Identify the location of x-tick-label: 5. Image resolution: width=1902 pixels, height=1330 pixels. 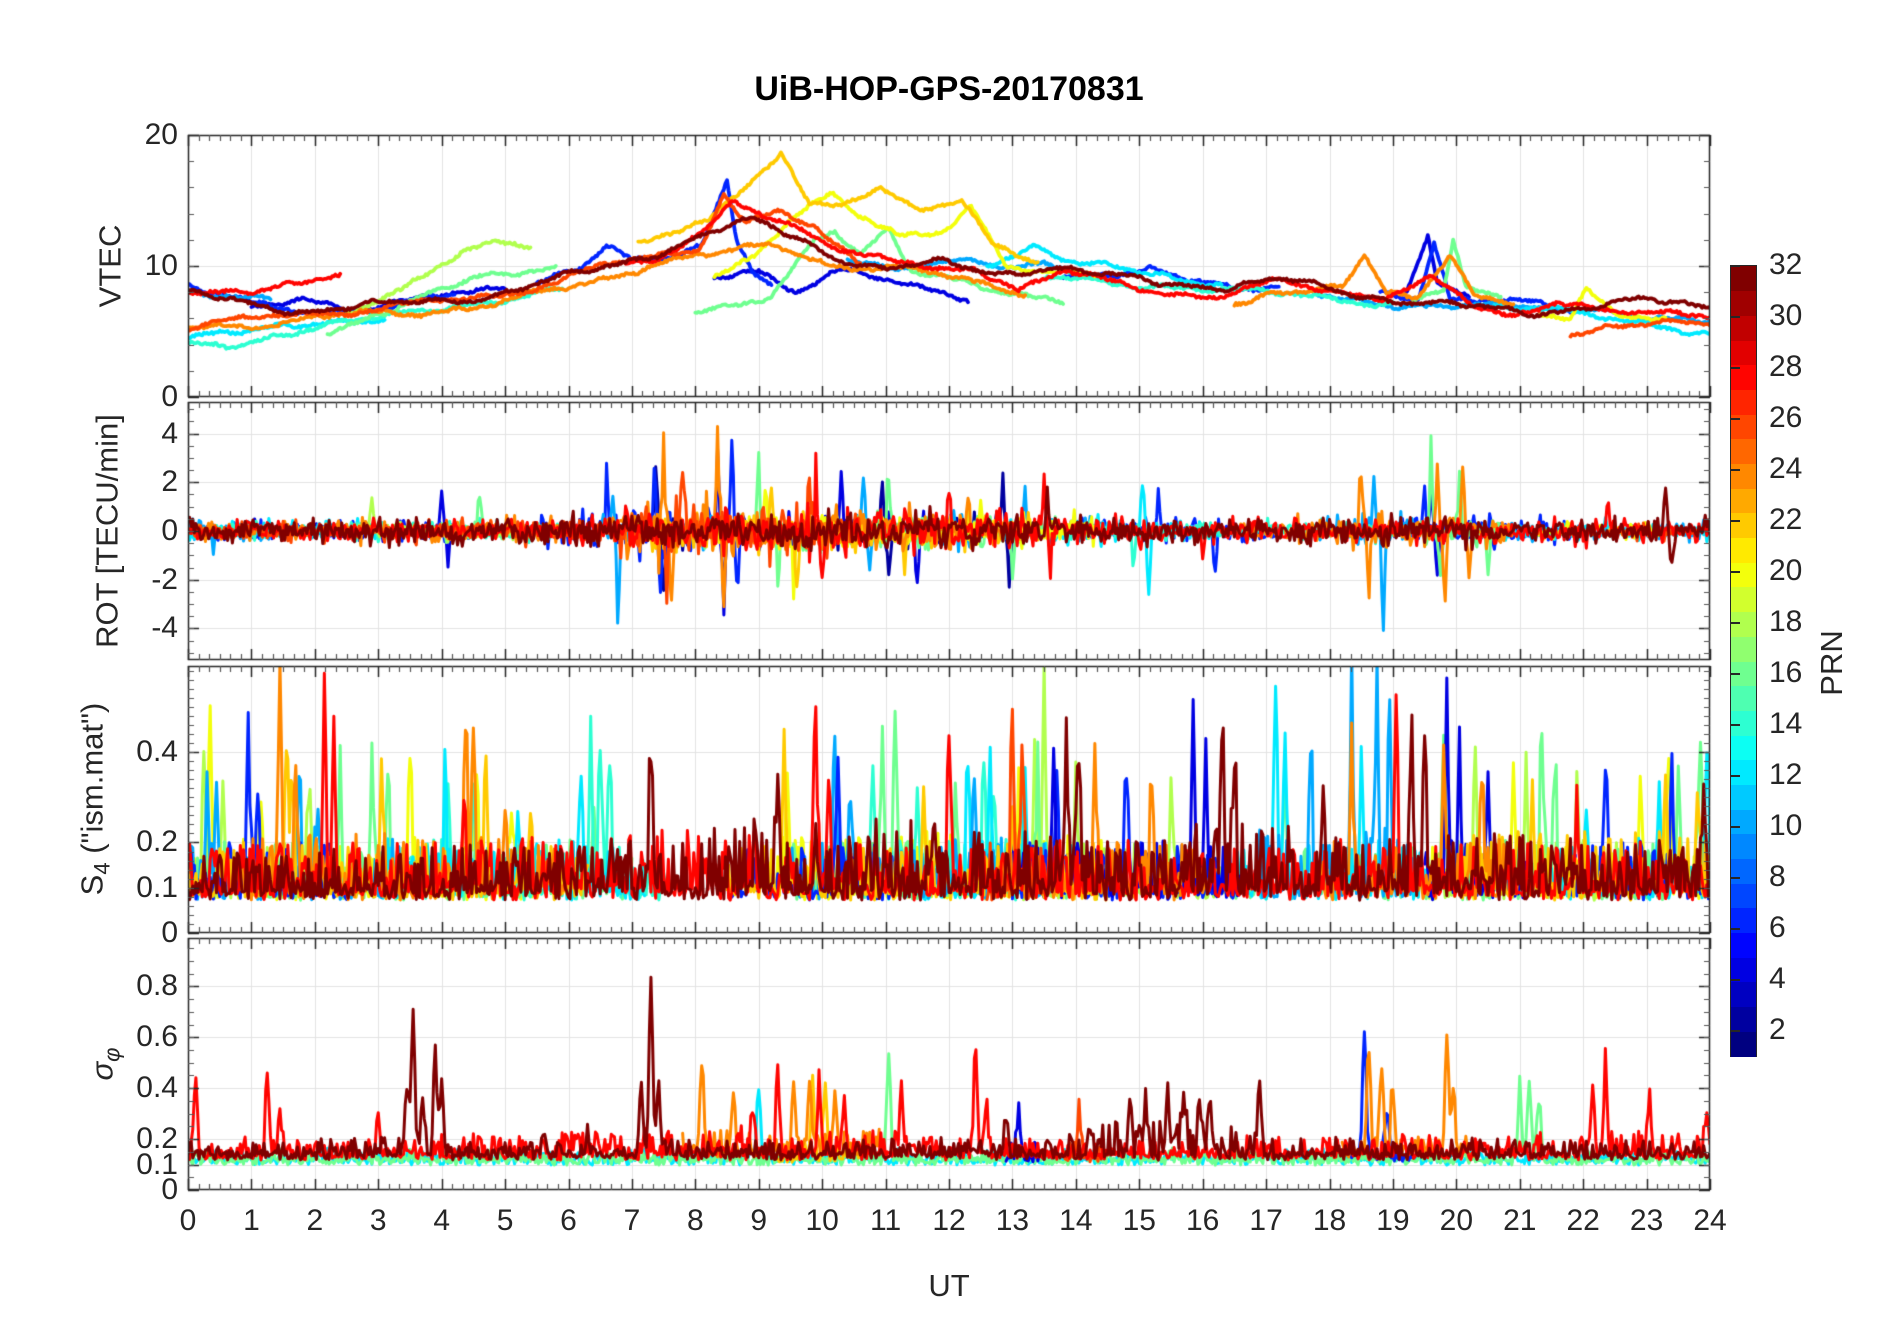
(505, 1220).